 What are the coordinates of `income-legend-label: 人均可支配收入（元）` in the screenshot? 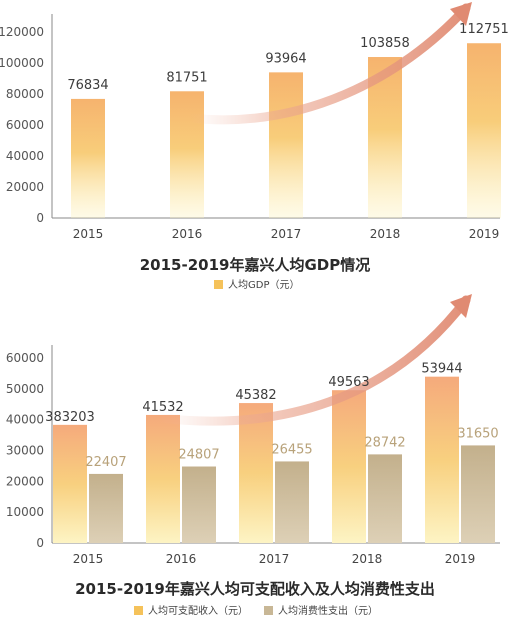 It's located at (198, 610).